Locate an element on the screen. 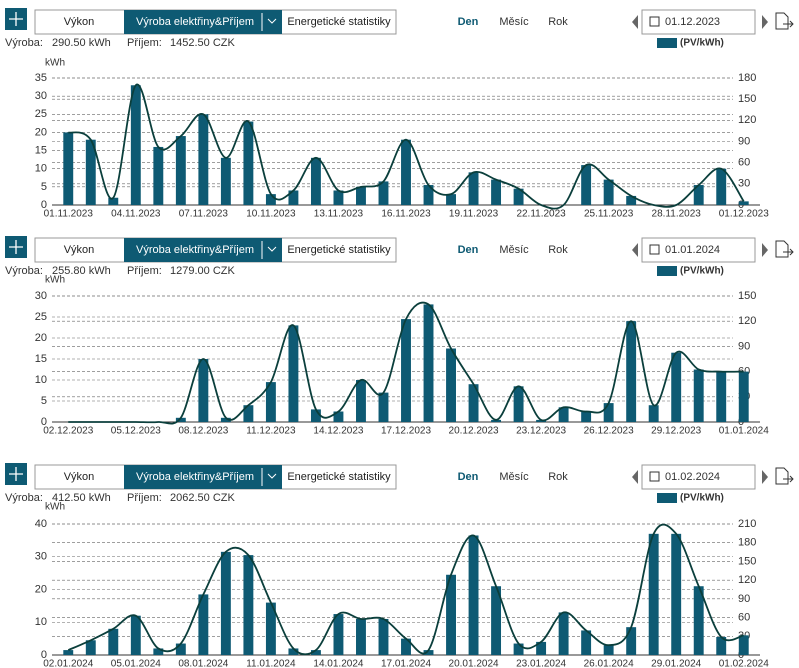 The height and width of the screenshot is (668, 799). x-tick-label: 01.02.2024 is located at coordinates (744, 663).